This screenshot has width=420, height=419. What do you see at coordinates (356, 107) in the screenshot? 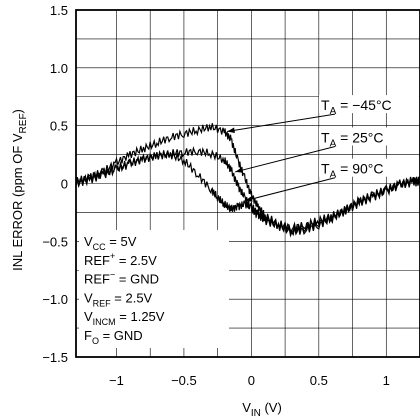
I see `annotation-m45: TA = −45°C` at bounding box center [356, 107].